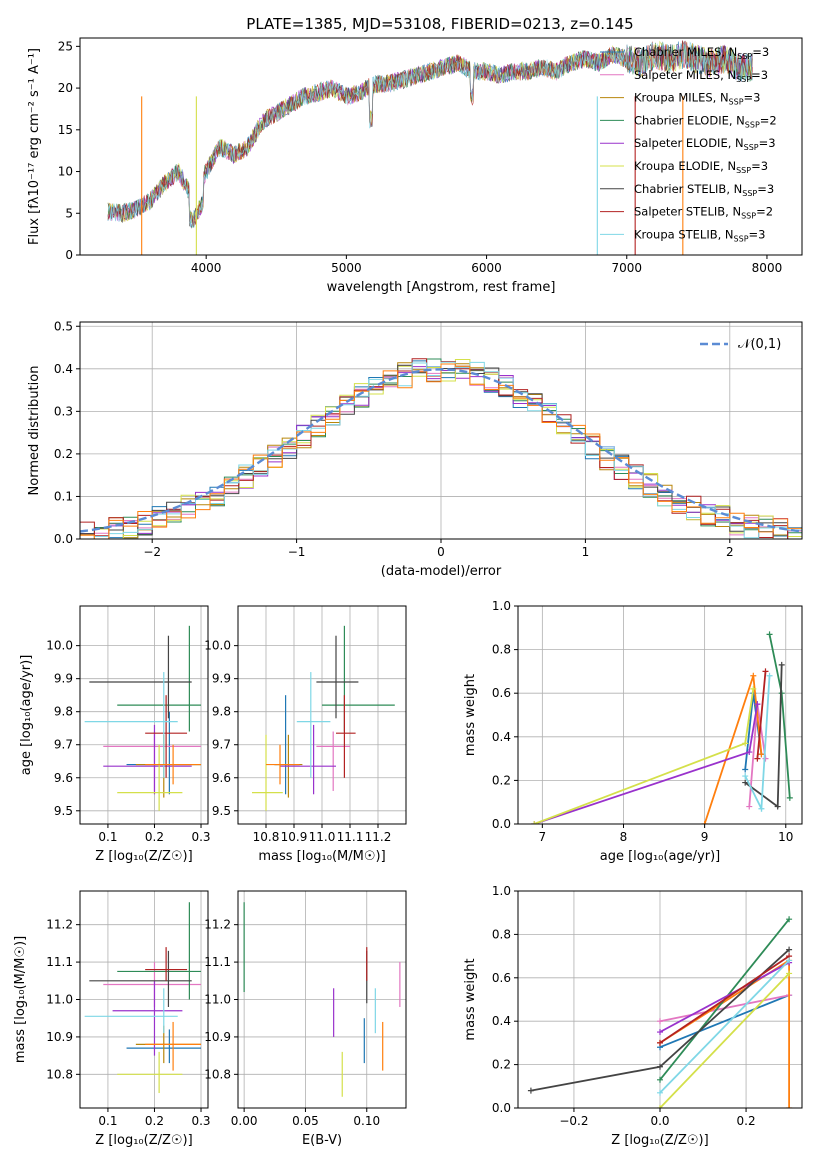  What do you see at coordinates (206, 268) in the screenshot?
I see `x-tick-label: 4000` at bounding box center [206, 268].